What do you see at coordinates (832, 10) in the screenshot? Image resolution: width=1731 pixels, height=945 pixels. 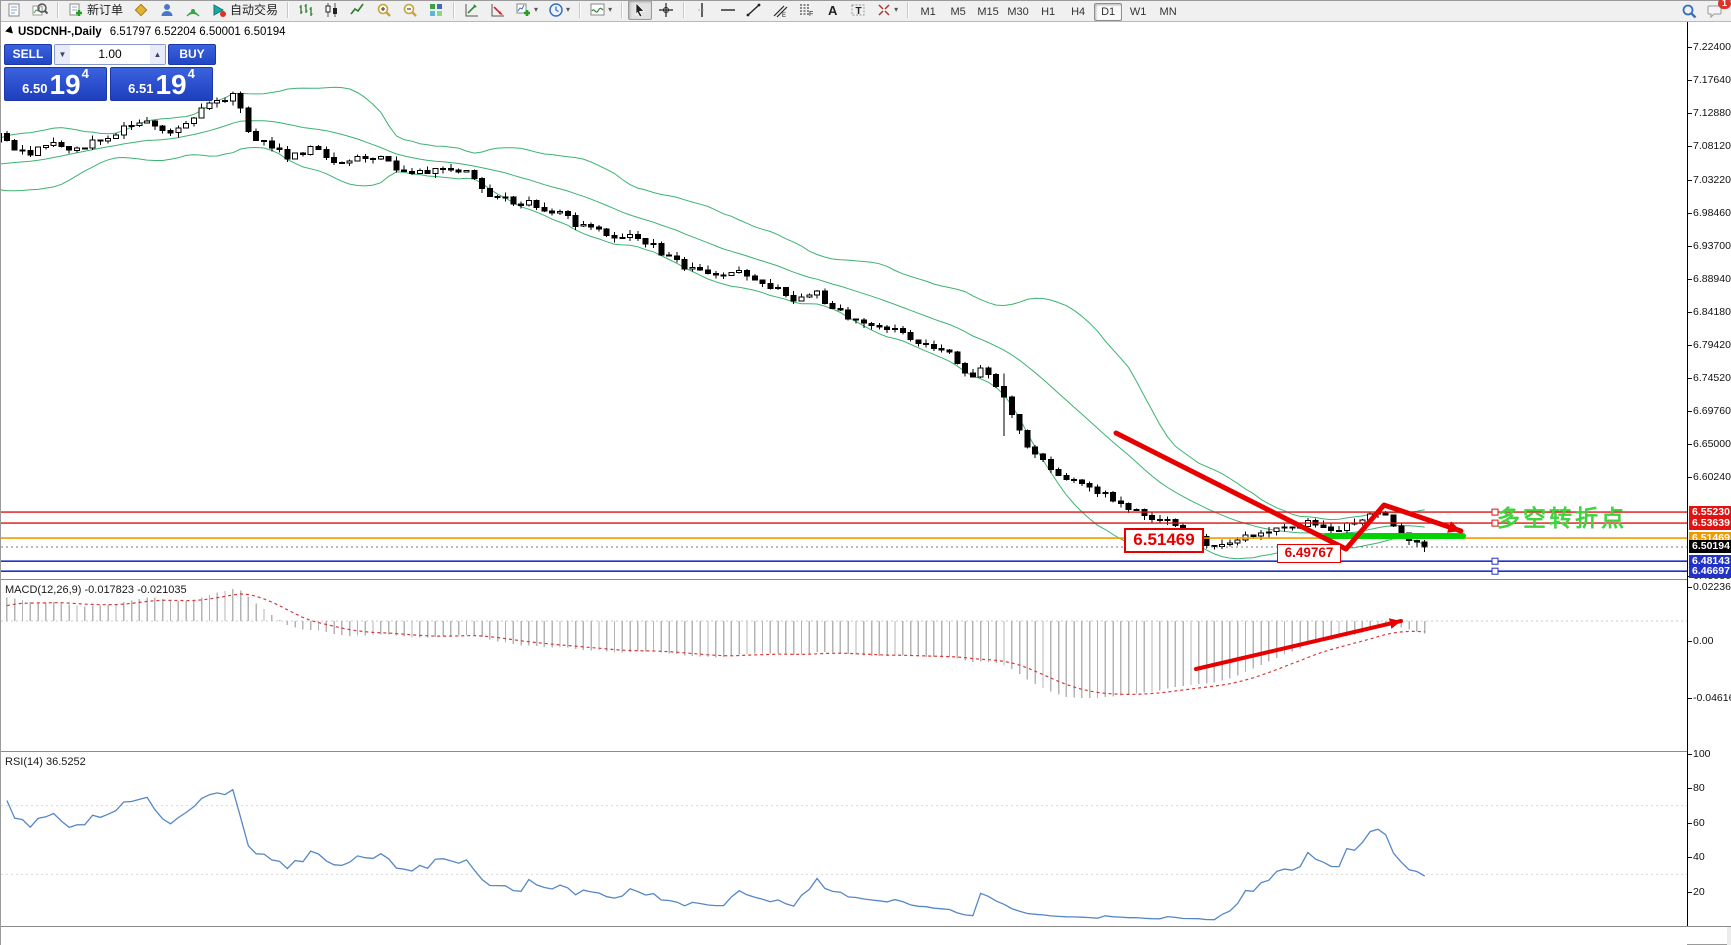 I see `text-tool-button: A` at bounding box center [832, 10].